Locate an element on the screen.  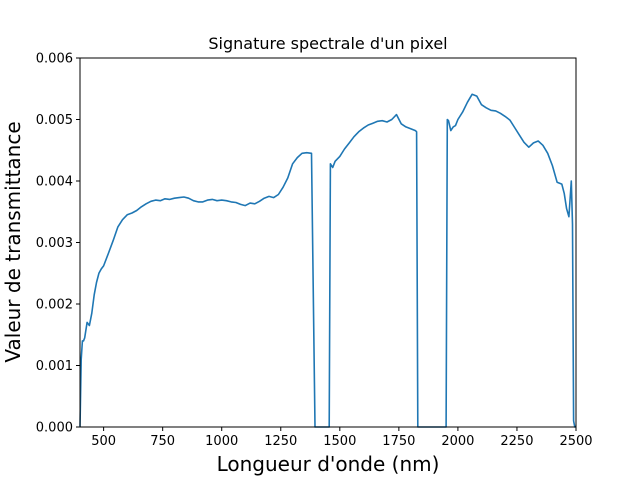
y-tick-label: 0.001 is located at coordinates (54, 366).